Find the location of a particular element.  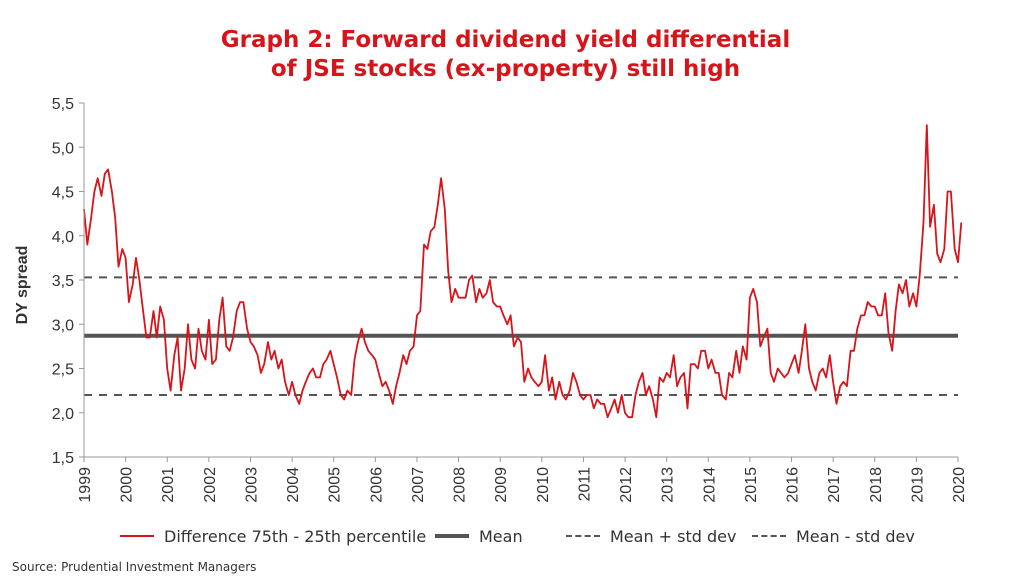

legend-item-mean-plus-std: Mean + std dev is located at coordinates (651, 536).